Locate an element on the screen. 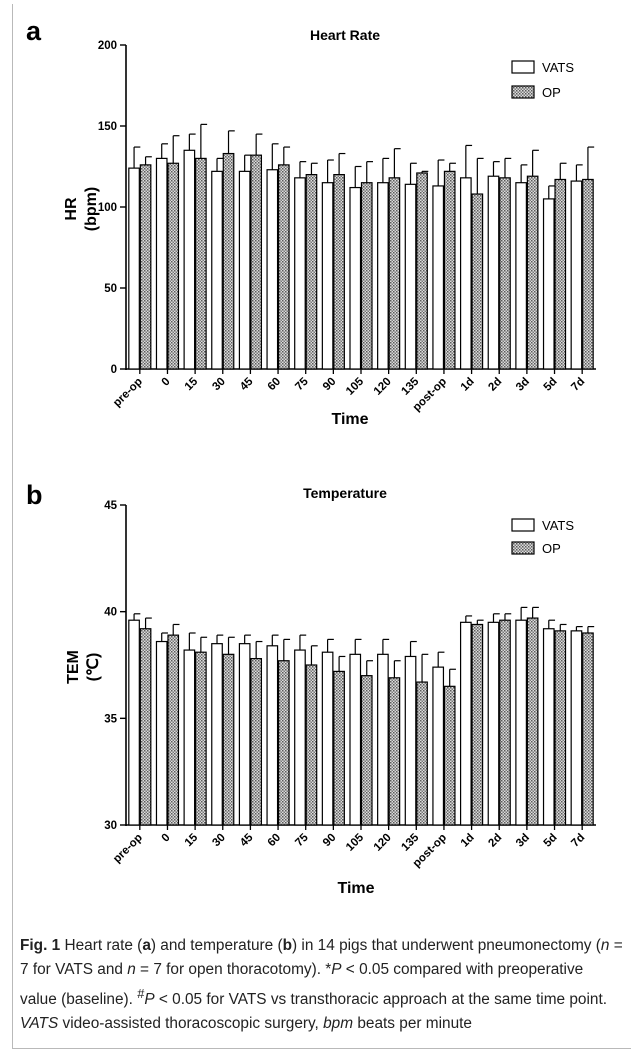 Image resolution: width=636 pixels, height=1052 pixels. y-axis-label: HR is located at coordinates (71, 209).